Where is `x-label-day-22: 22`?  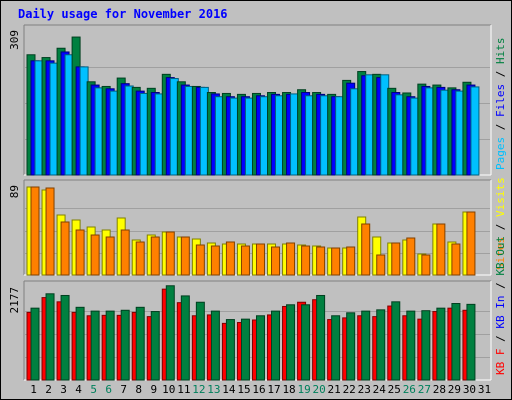
x-label-day-22: 22 is located at coordinates (349, 389).